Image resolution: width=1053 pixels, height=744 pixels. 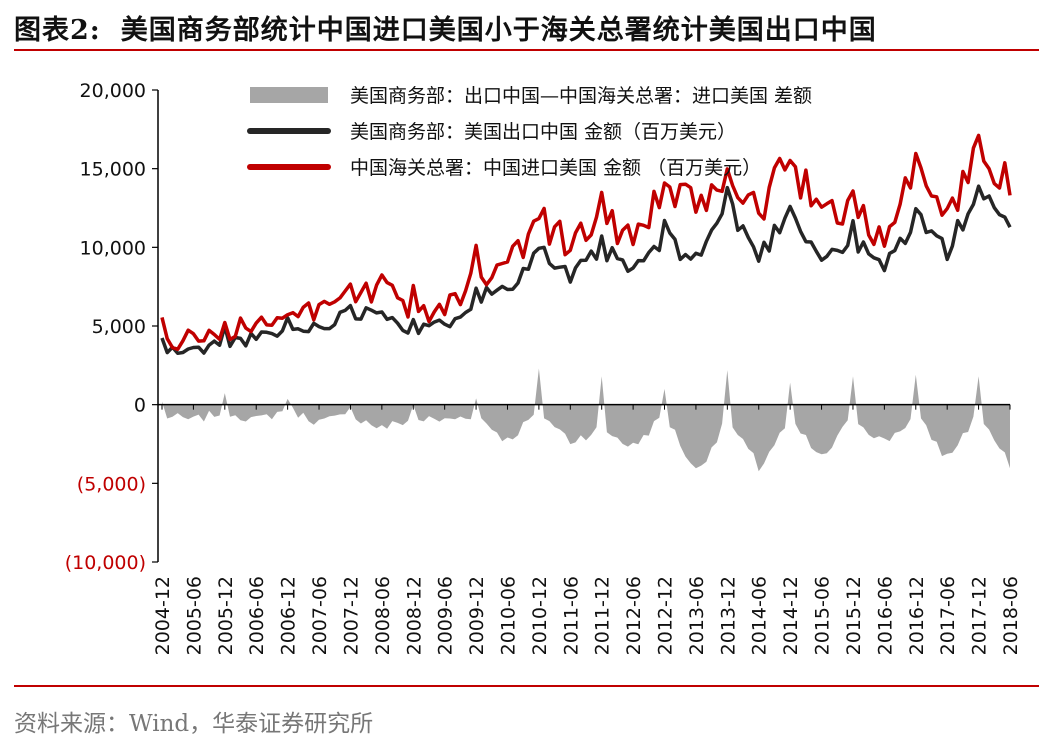 What do you see at coordinates (980, 615) in the screenshot?
I see `x-tick-label: 2017-12` at bounding box center [980, 615].